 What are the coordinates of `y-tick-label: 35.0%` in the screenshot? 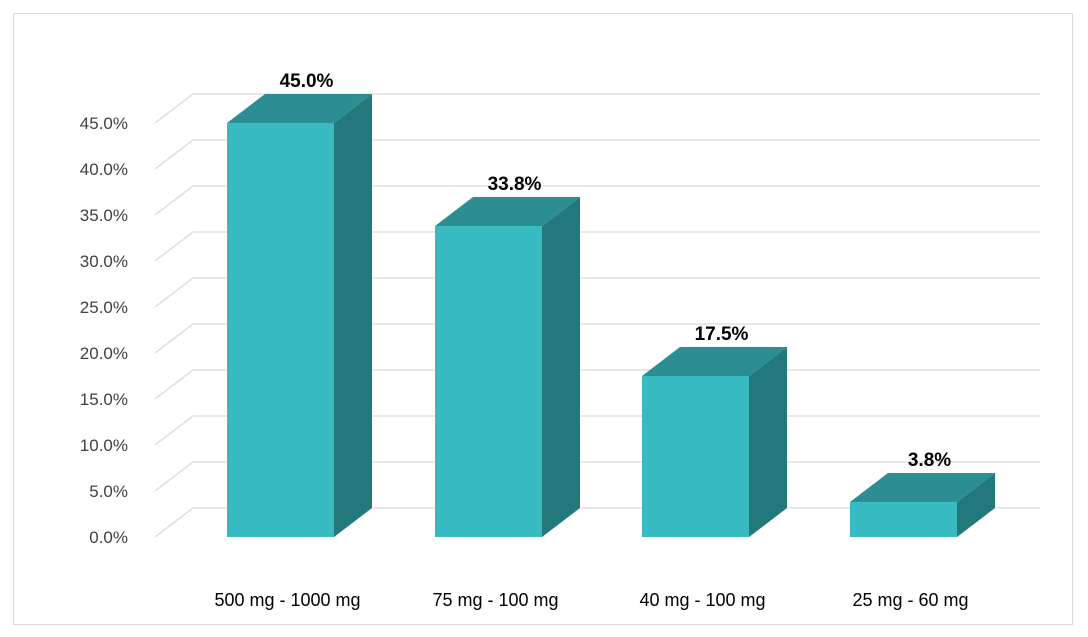 It's located at (104, 215).